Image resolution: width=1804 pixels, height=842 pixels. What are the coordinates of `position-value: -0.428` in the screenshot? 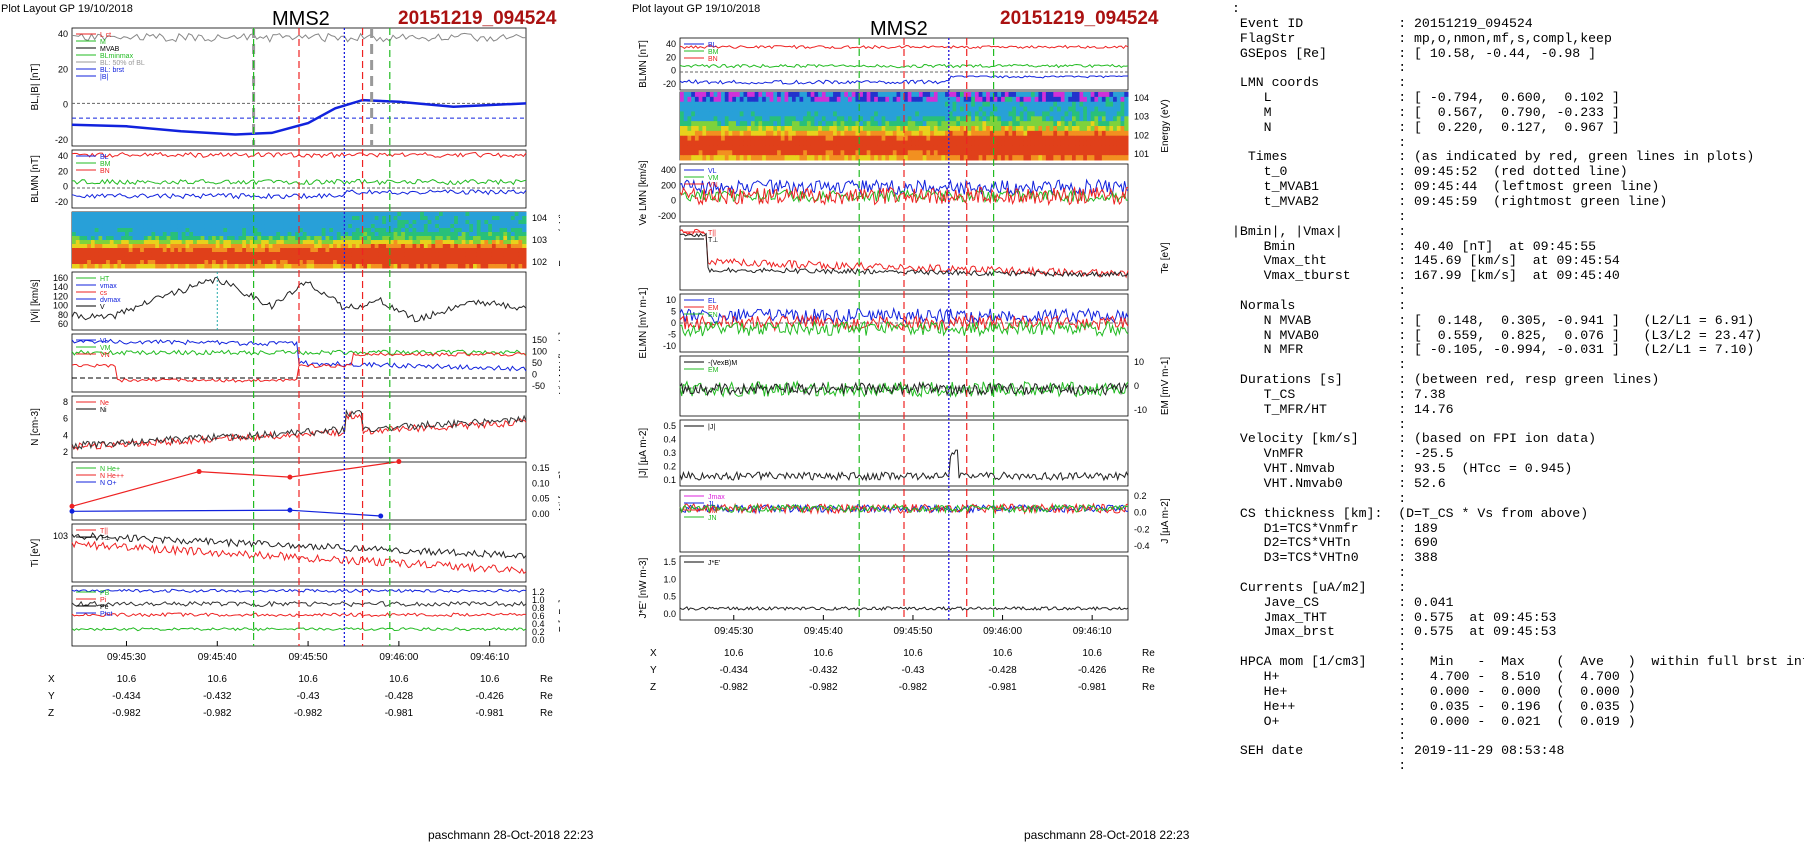 It's located at (1002, 670).